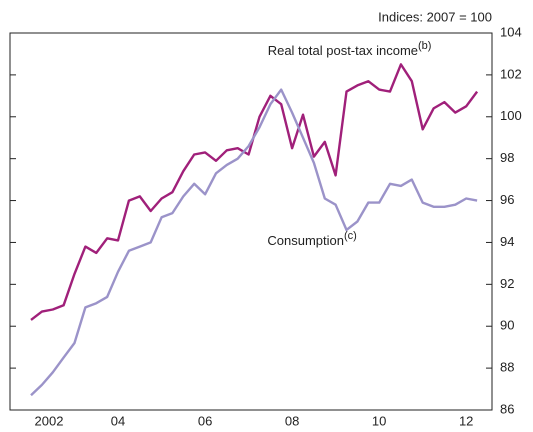  What do you see at coordinates (507, 367) in the screenshot?
I see `y-tick-label: 88` at bounding box center [507, 367].